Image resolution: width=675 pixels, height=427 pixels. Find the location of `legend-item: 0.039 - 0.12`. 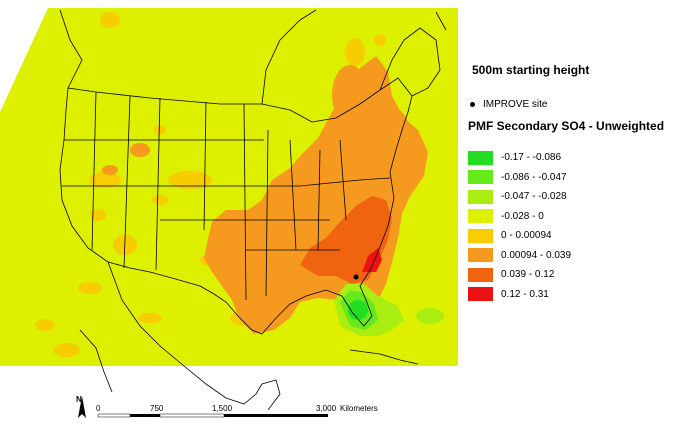

legend-item: 0.039 - 0.12 is located at coordinates (519, 275).